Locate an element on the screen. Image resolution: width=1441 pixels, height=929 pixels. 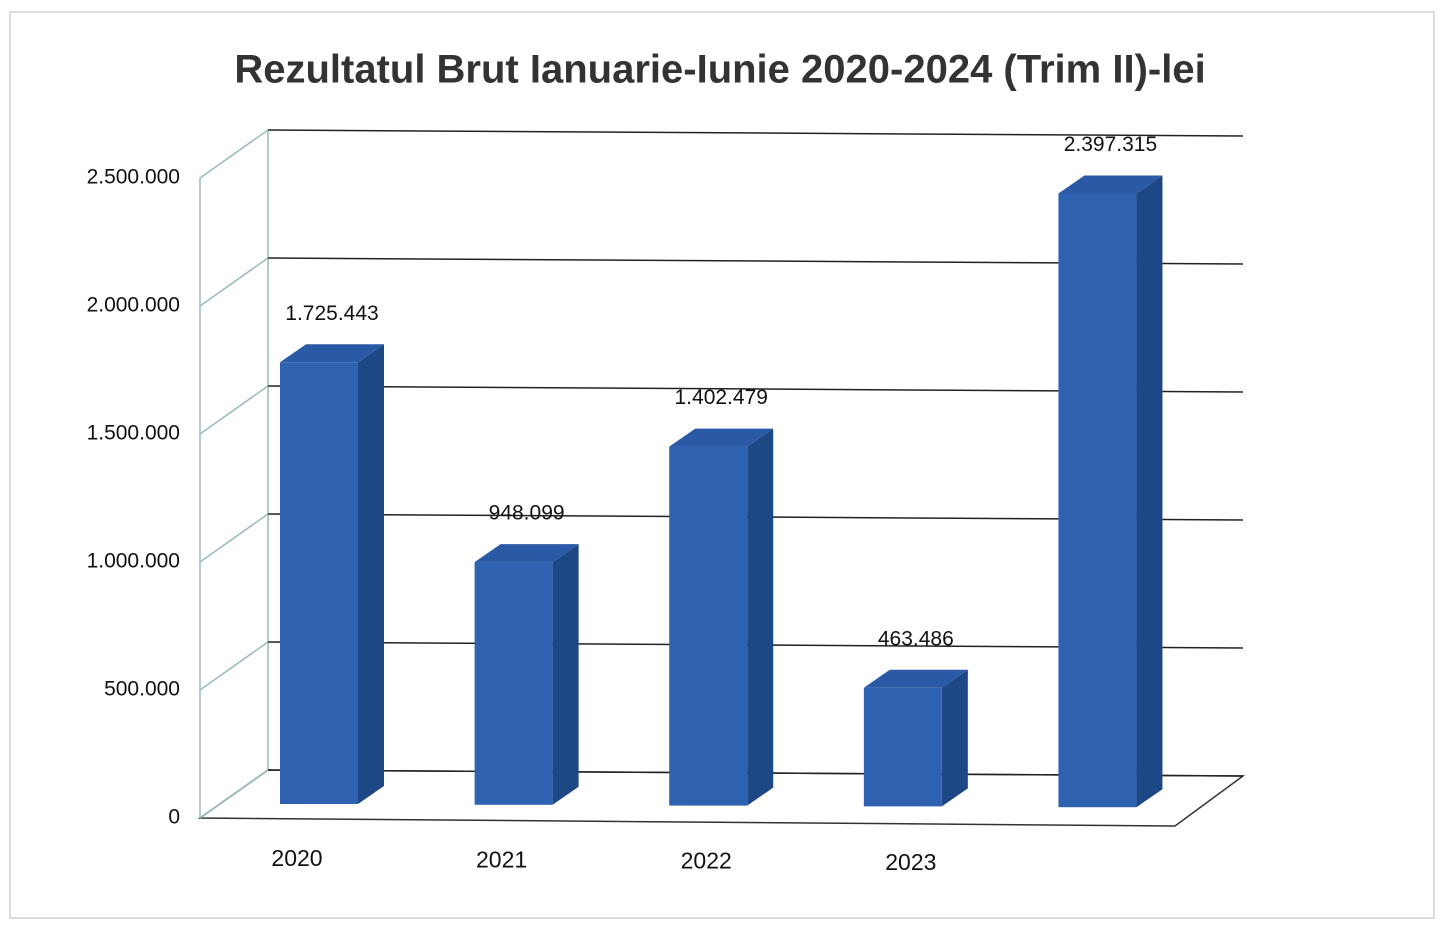
y-tick-label: 500.000 is located at coordinates (142, 689).